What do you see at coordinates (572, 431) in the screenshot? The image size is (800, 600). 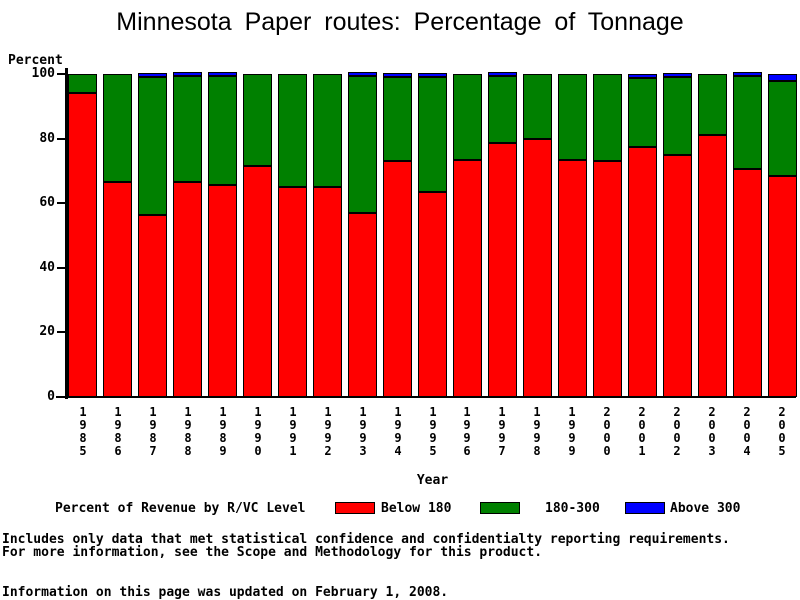 I see `x-tick-label-1999: 1 9 9 9` at bounding box center [572, 431].